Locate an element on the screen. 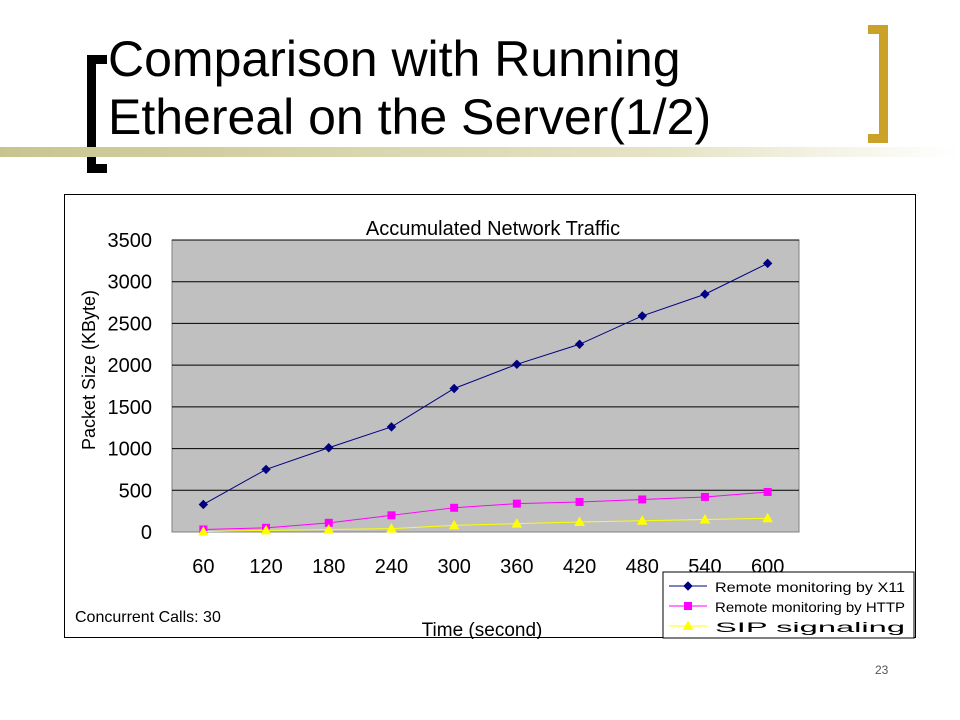 This screenshot has width=960, height=720. y-tick-label: 1500 is located at coordinates (130, 408).